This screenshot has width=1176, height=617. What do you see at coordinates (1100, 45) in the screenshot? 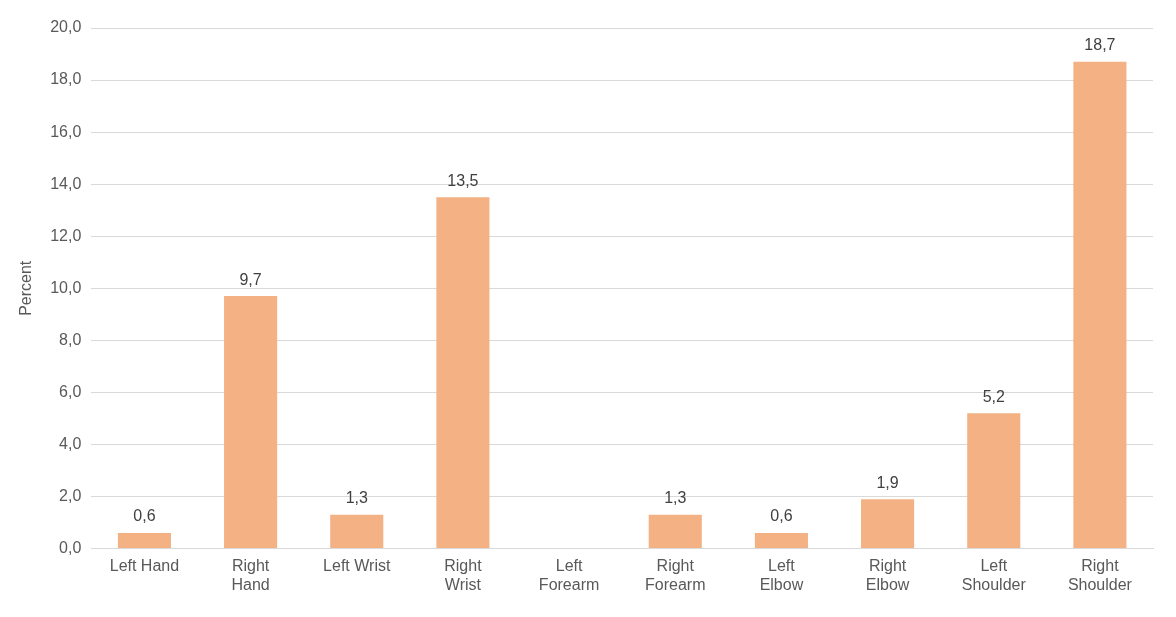
I see `data-label: 18,7` at bounding box center [1100, 45].